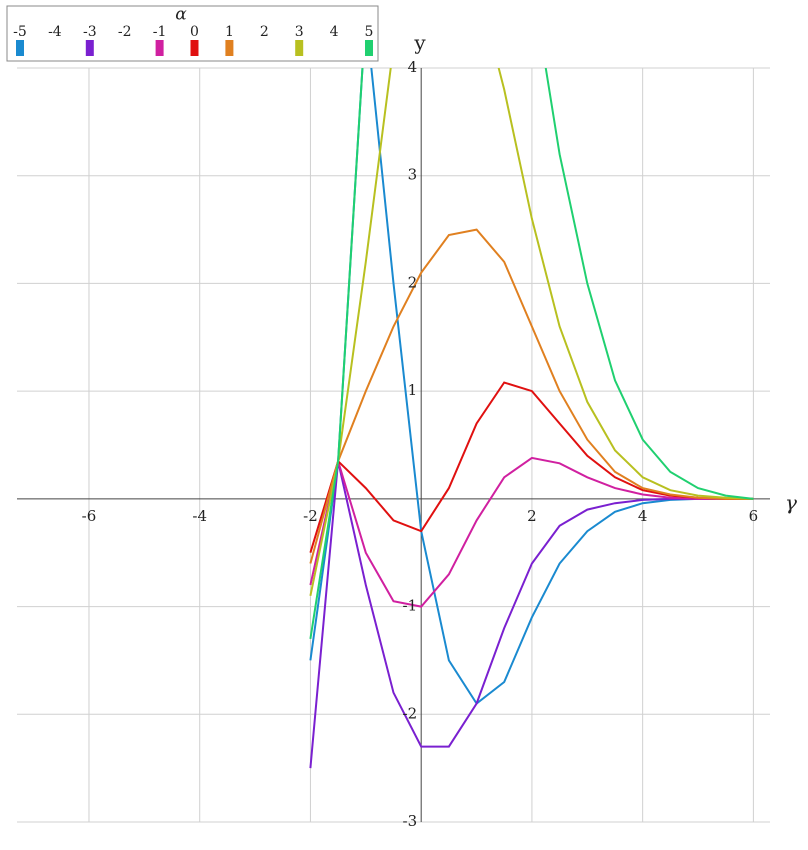  I want to click on y-tick-label: -3, so click(410, 821).